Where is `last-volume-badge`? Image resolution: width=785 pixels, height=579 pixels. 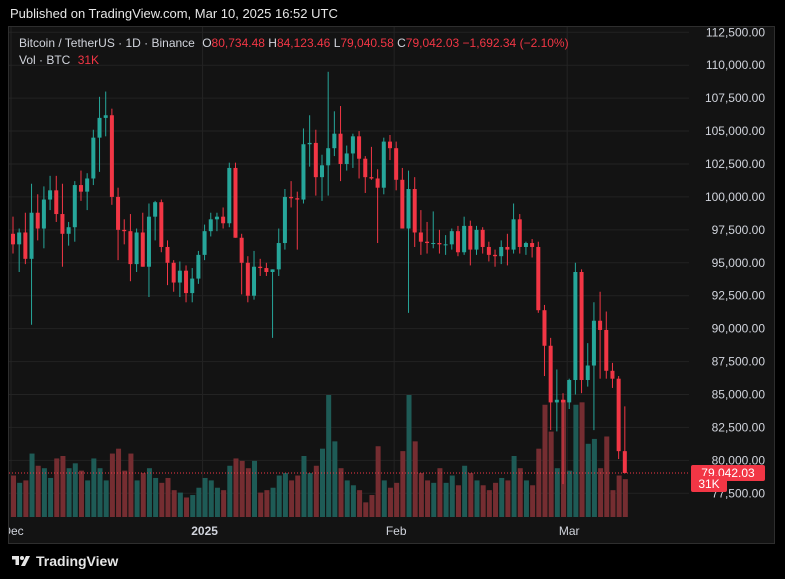
last-volume-badge is located at coordinates (709, 484).